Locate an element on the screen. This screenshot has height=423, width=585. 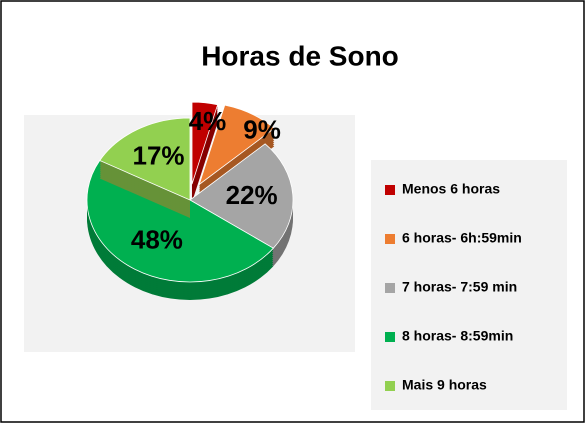
data-label: 9% is located at coordinates (262, 129).